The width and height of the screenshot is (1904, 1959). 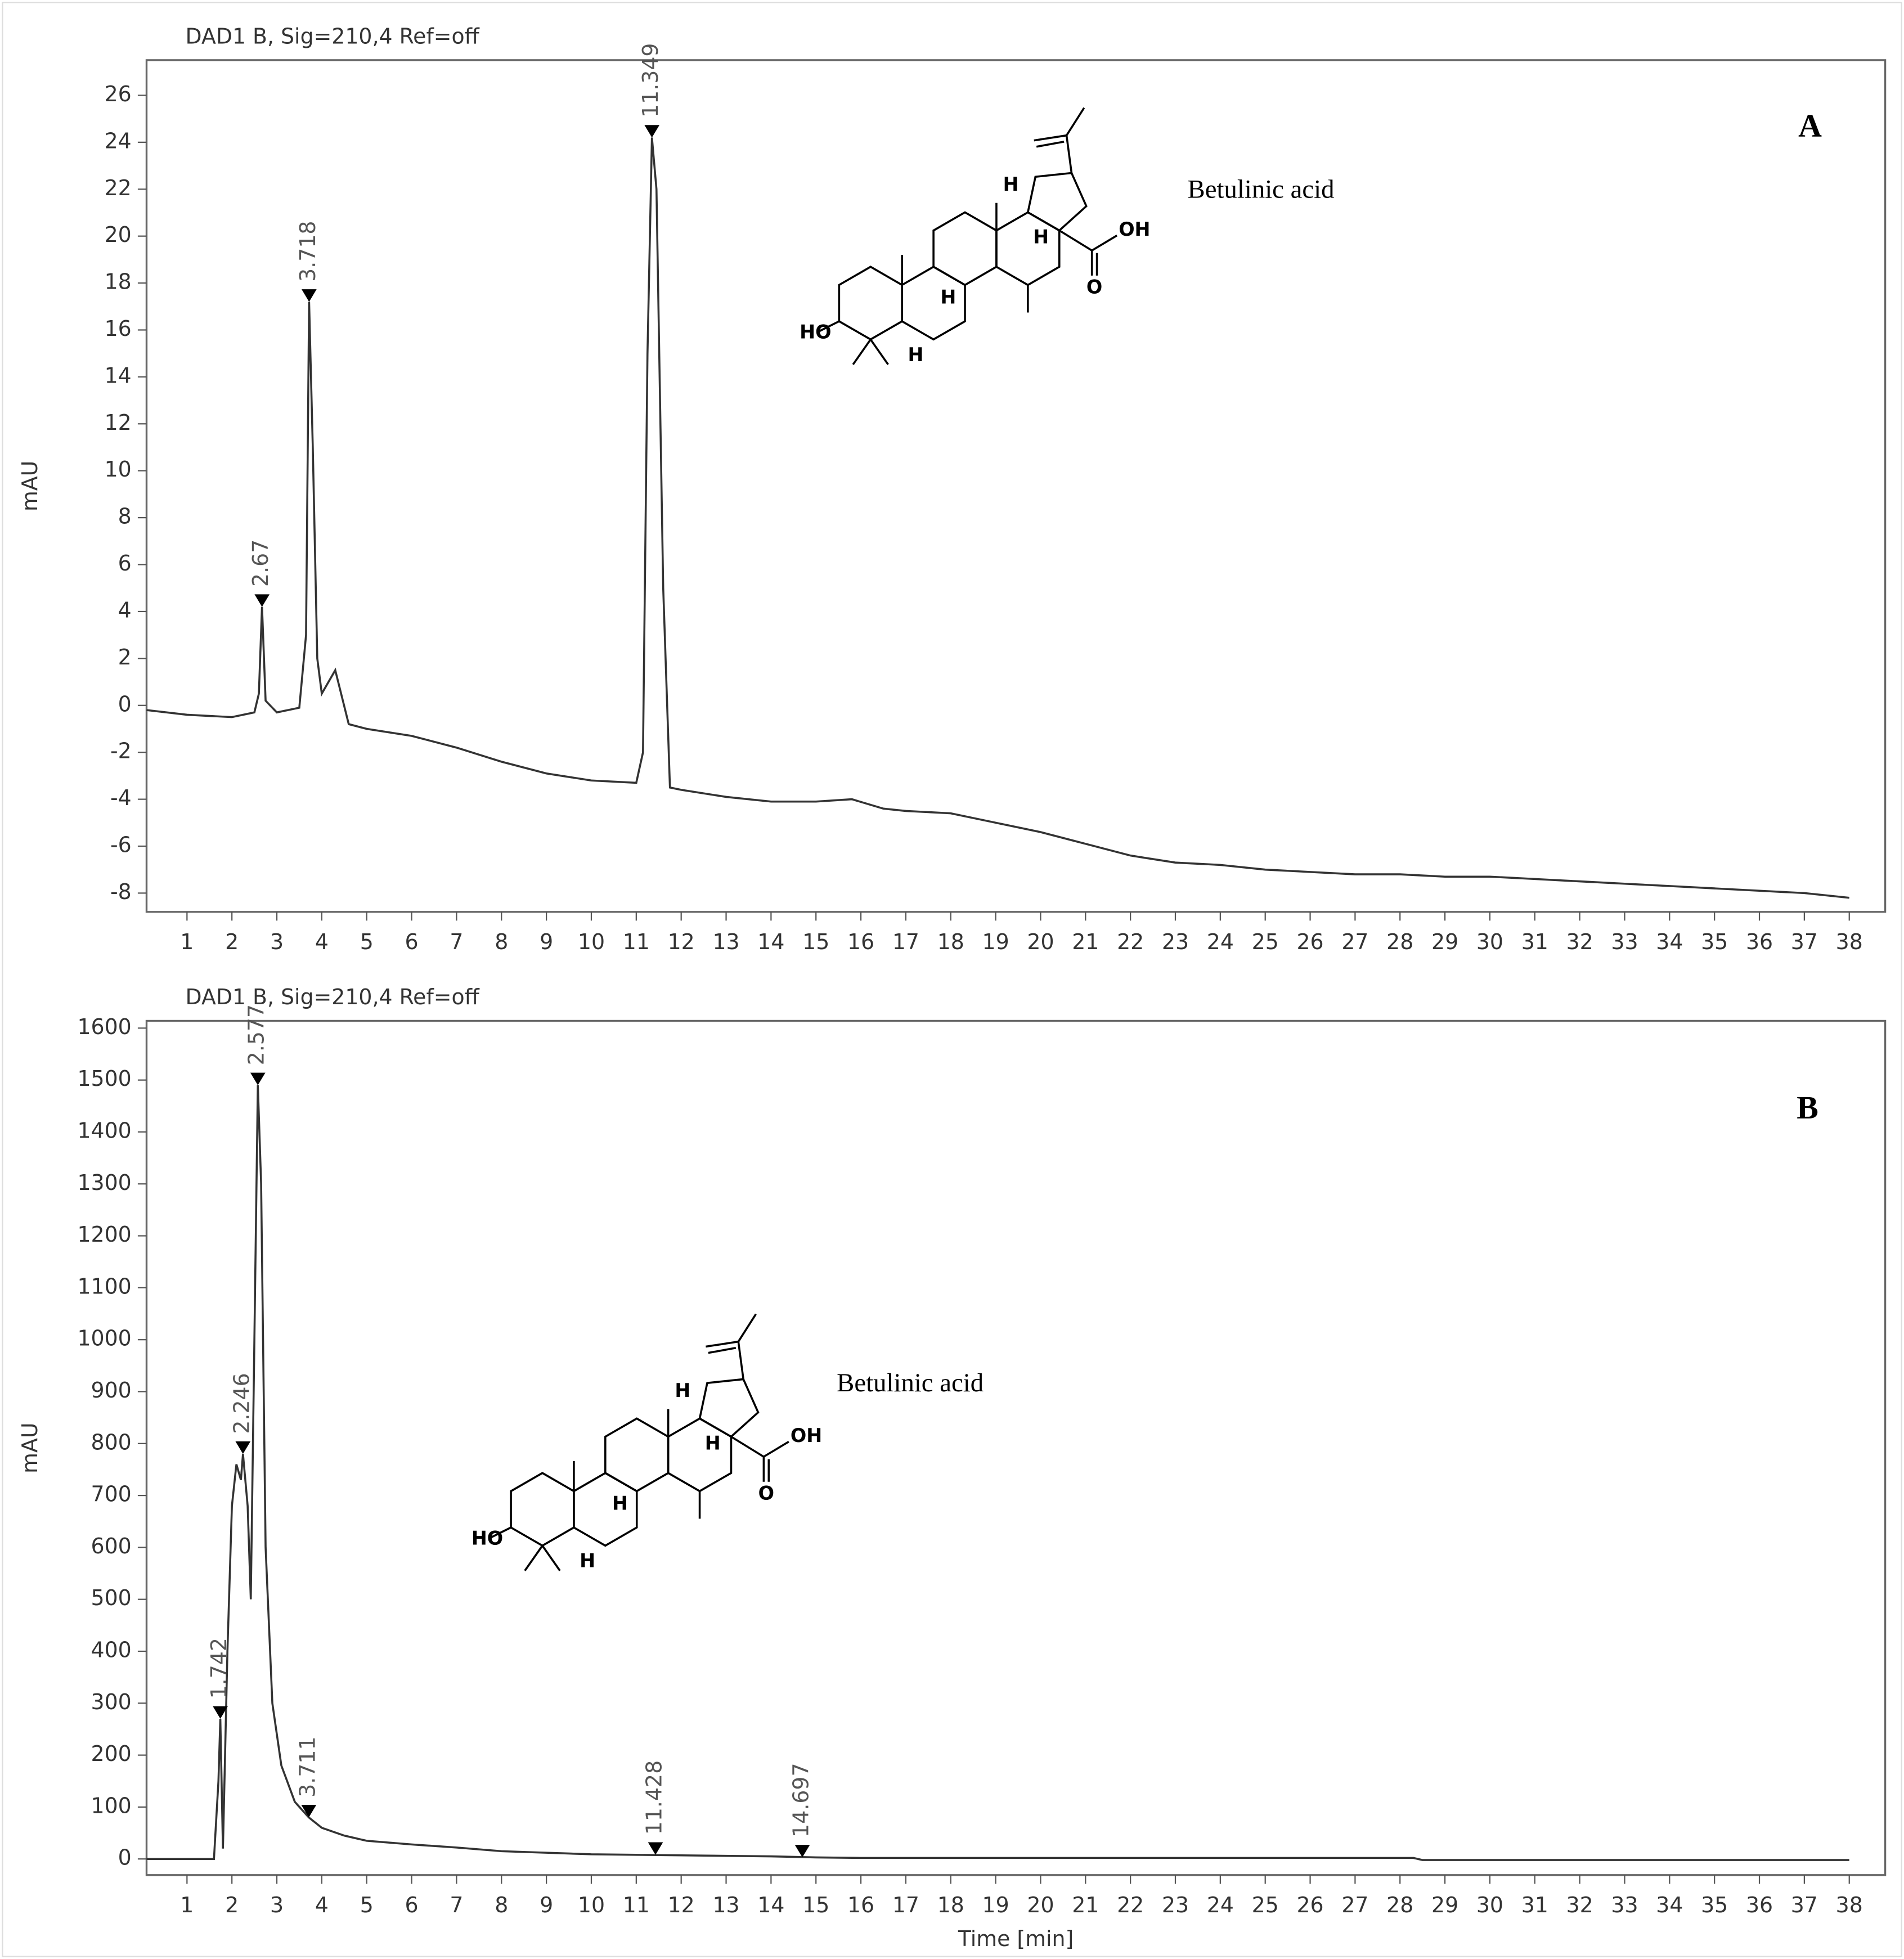 What do you see at coordinates (29, 1447) in the screenshot?
I see `y-axis-label: mAU` at bounding box center [29, 1447].